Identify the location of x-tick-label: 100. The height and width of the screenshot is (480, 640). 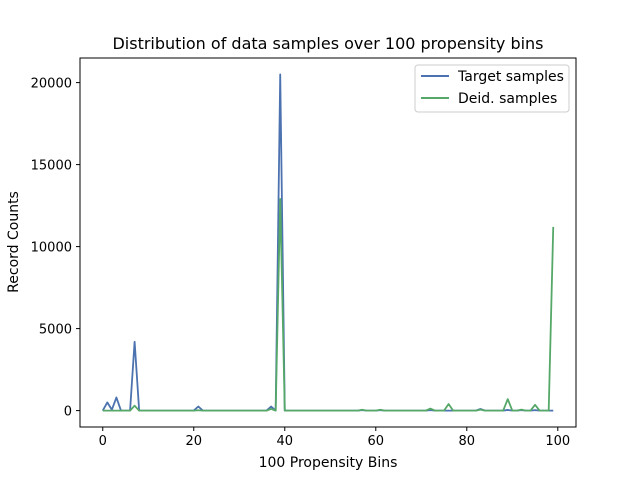
(557, 441).